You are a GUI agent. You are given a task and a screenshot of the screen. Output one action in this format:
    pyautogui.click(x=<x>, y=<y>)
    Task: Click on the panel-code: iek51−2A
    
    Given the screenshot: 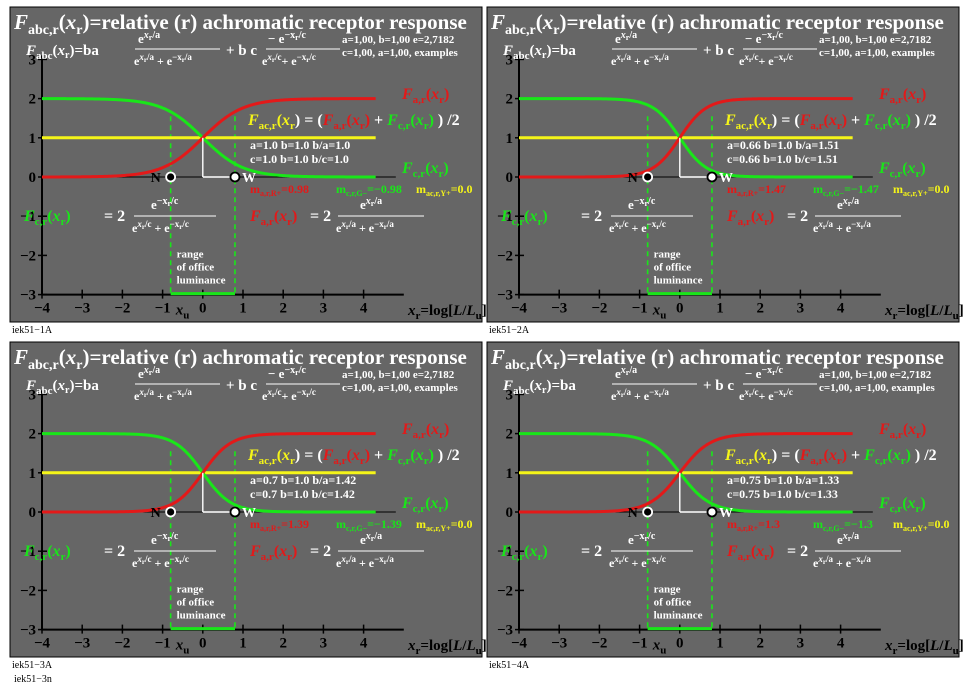 What is the action you would take?
    pyautogui.click(x=509, y=330)
    